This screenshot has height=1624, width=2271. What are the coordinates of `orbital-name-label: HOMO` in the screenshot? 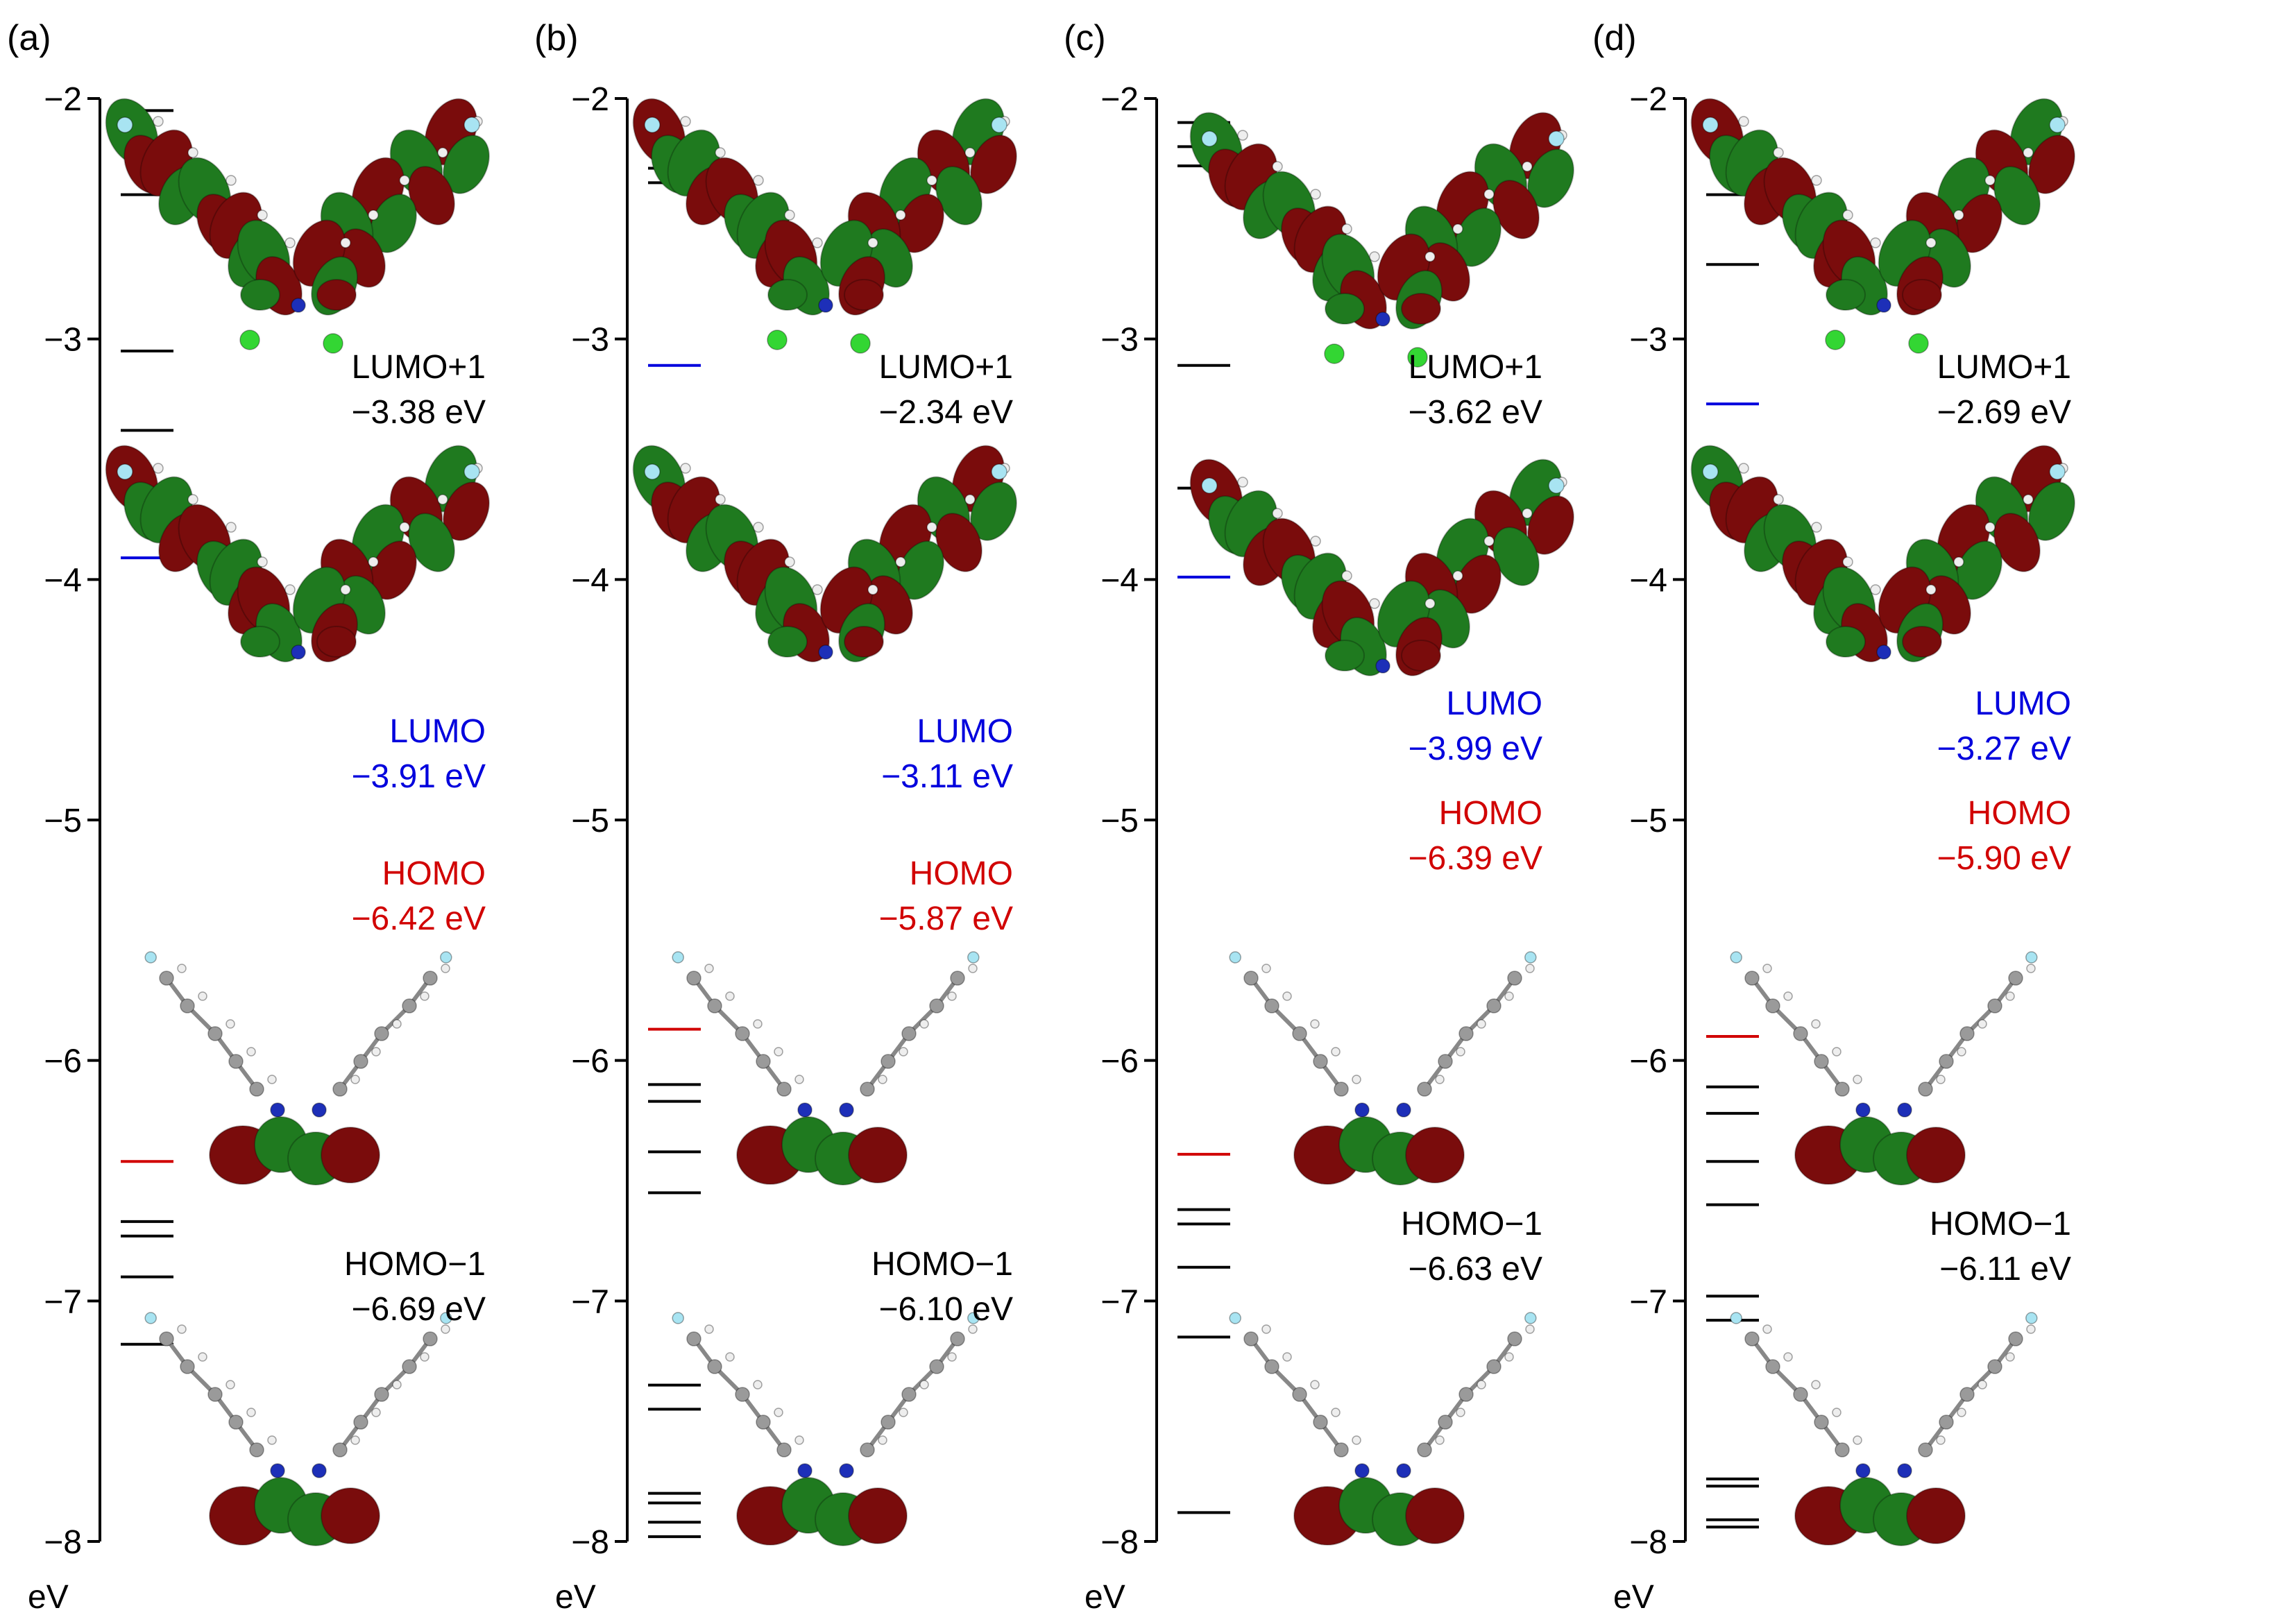 It's located at (962, 874).